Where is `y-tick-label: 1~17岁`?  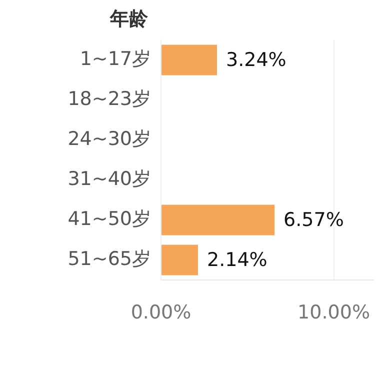
y-tick-label: 1~17岁 is located at coordinates (115, 59).